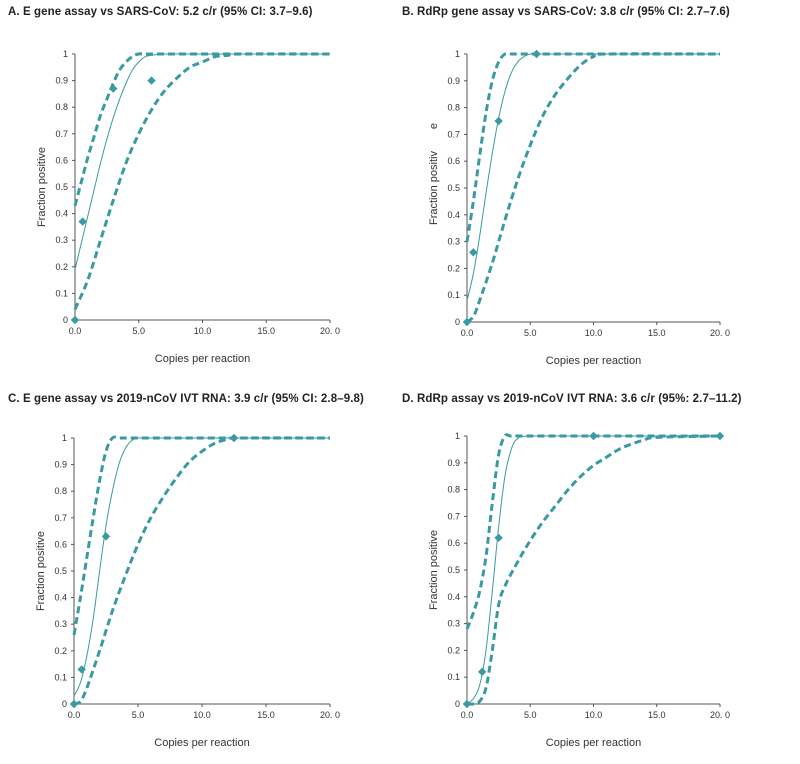  What do you see at coordinates (434, 188) in the screenshot?
I see `y-axis-title: Fraction positiv` at bounding box center [434, 188].